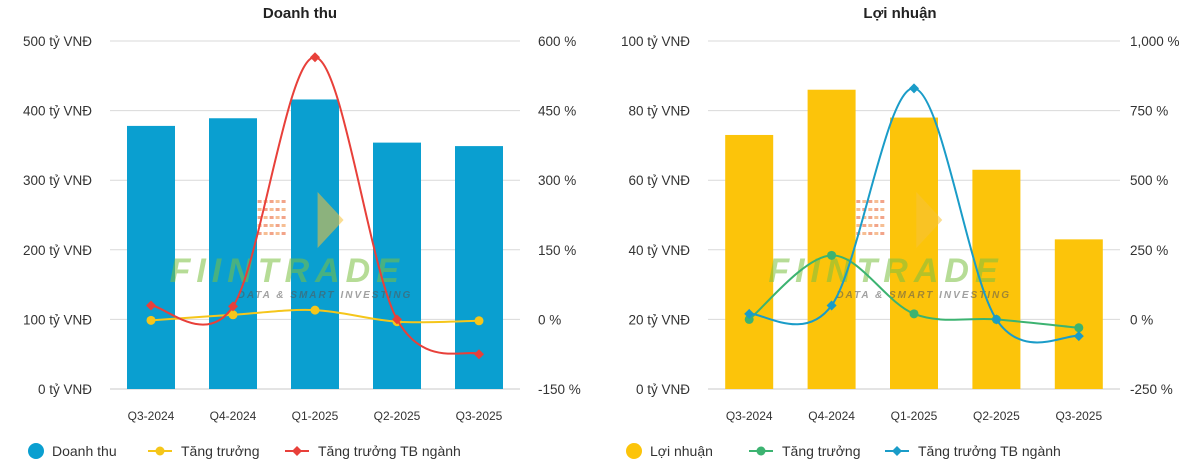  What do you see at coordinates (57, 41) in the screenshot?
I see `y-tick-label: 500 tỷ VNĐ` at bounding box center [57, 41].